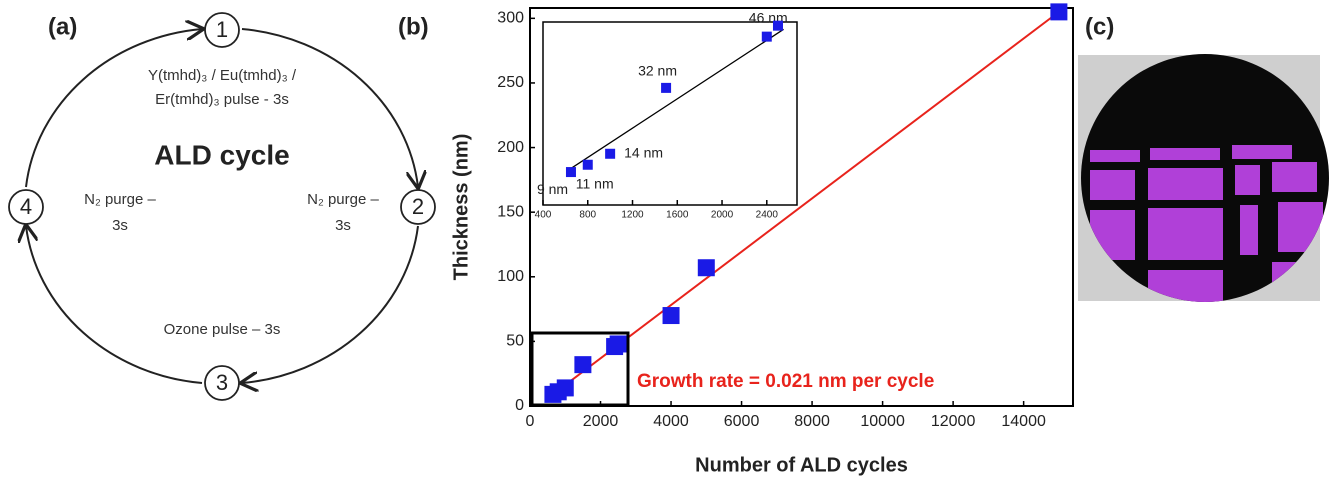  What do you see at coordinates (742, 421) in the screenshot?
I see `x-tick-label: 6000` at bounding box center [742, 421].